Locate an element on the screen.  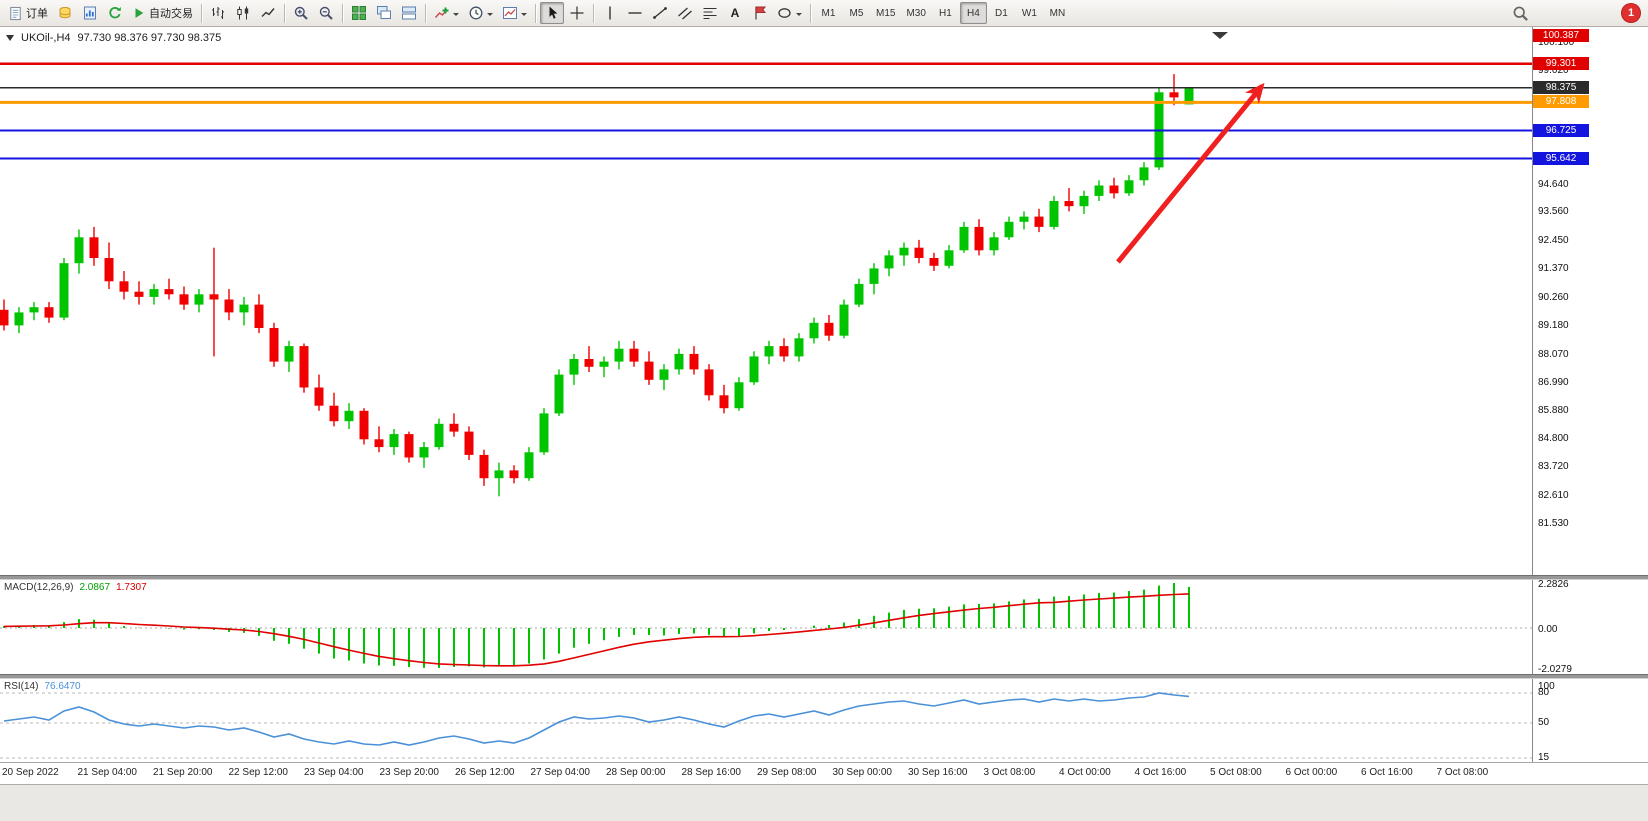
text-tool-button: A is located at coordinates (735, 13).